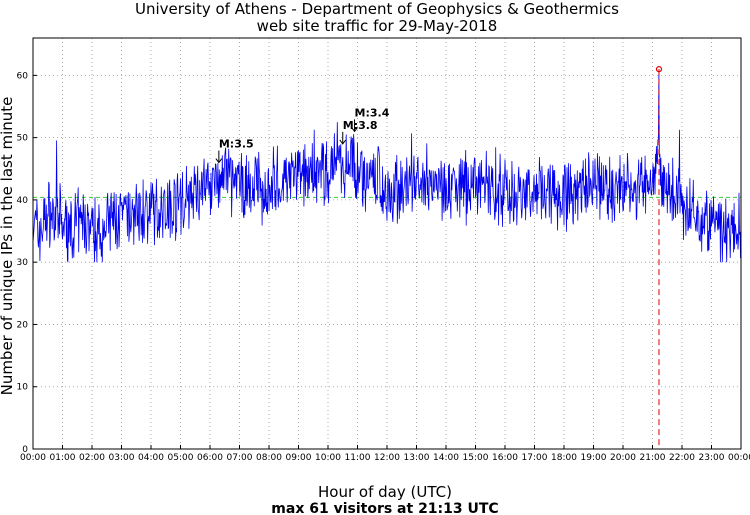  What do you see at coordinates (535, 458) in the screenshot?
I see `x-tick-label: 17:00` at bounding box center [535, 458].